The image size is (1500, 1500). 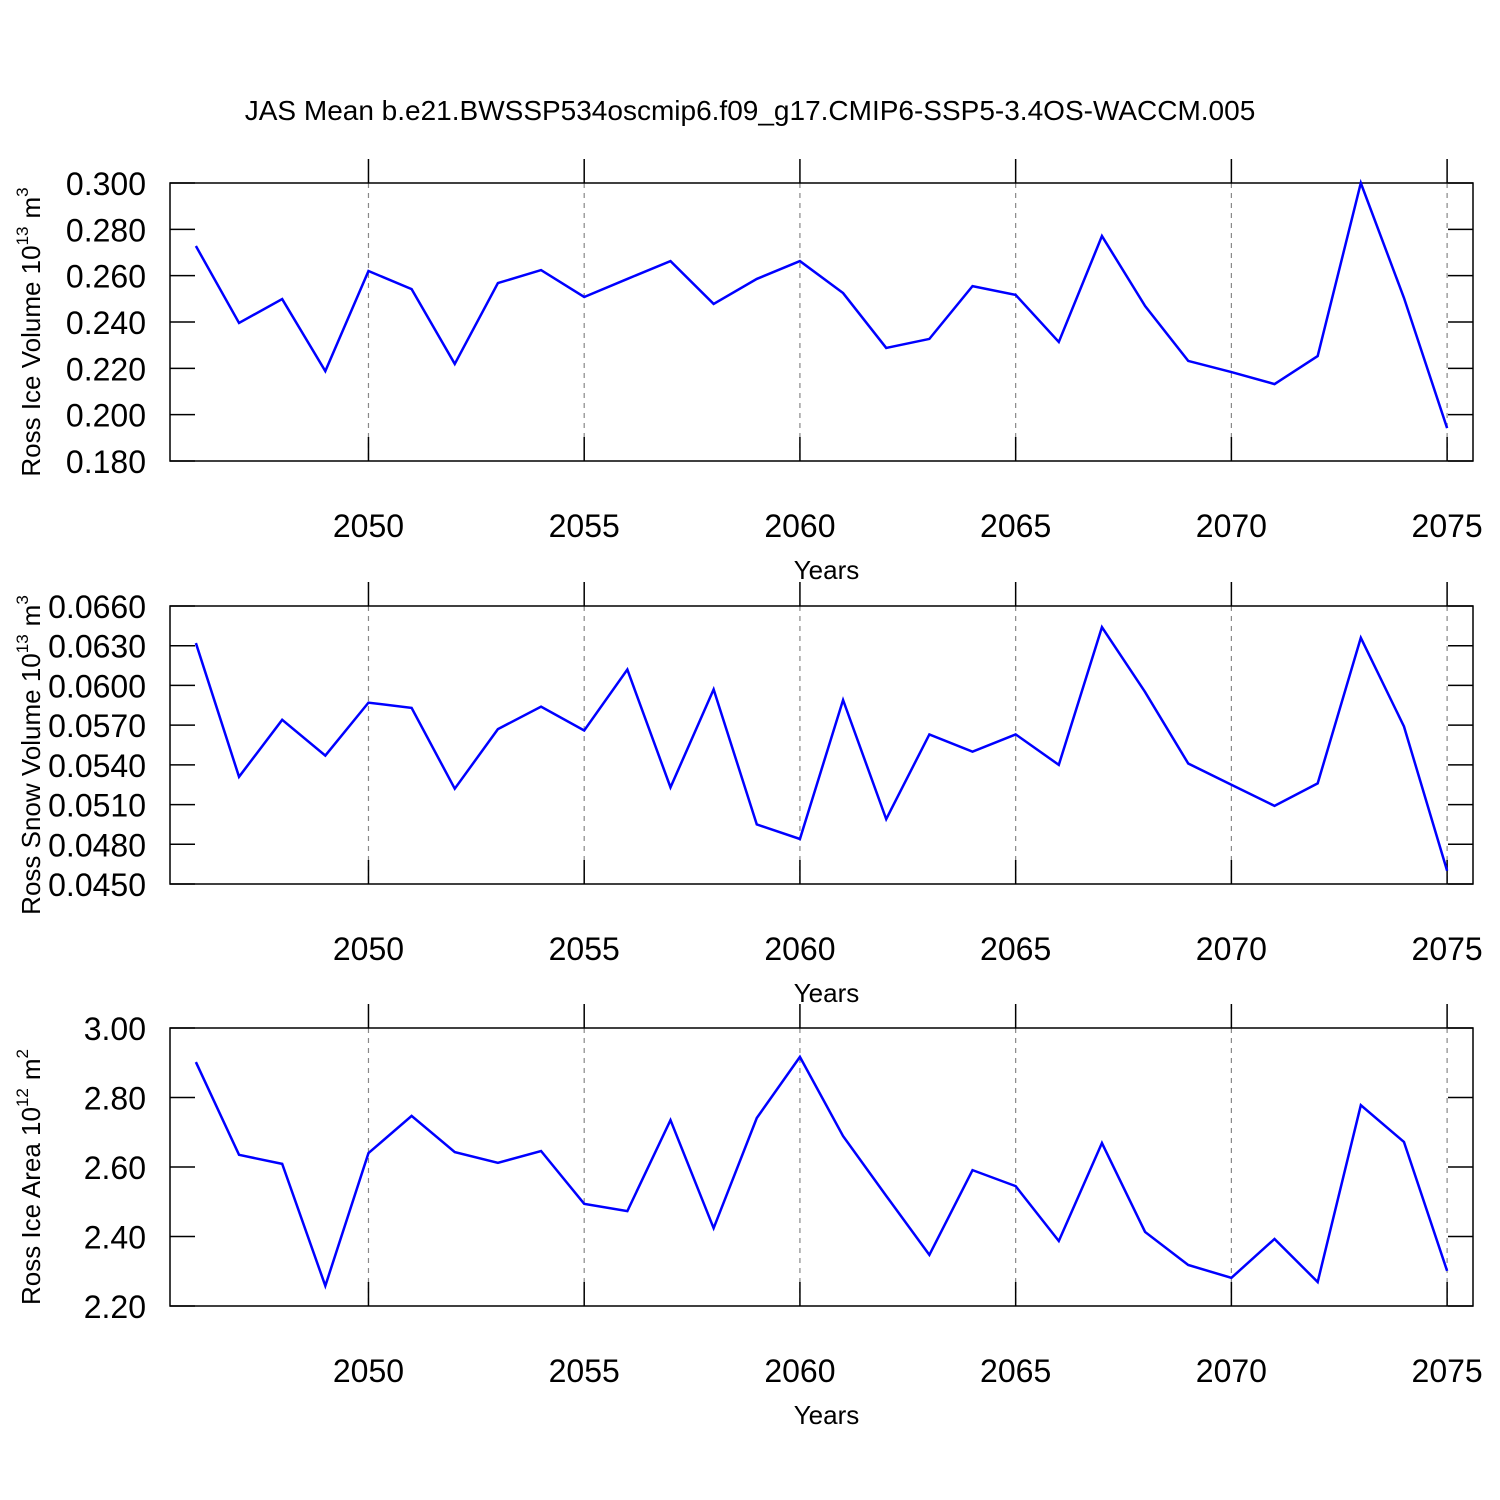 What do you see at coordinates (97, 806) in the screenshot?
I see `y-tick-label: 0.0510` at bounding box center [97, 806].